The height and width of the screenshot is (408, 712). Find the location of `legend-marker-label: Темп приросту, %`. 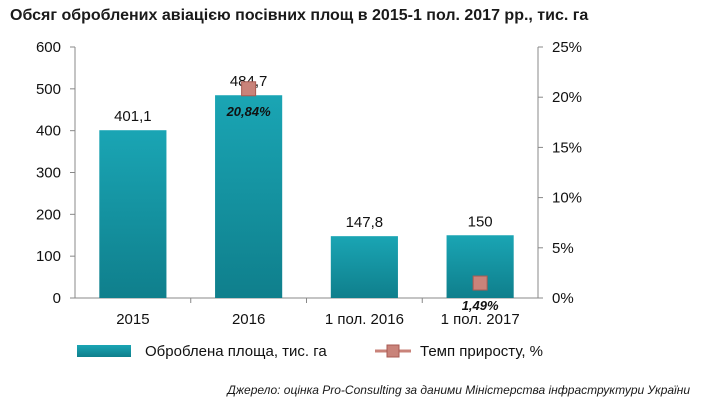

legend-marker-label: Темп приросту, % is located at coordinates (481, 351).